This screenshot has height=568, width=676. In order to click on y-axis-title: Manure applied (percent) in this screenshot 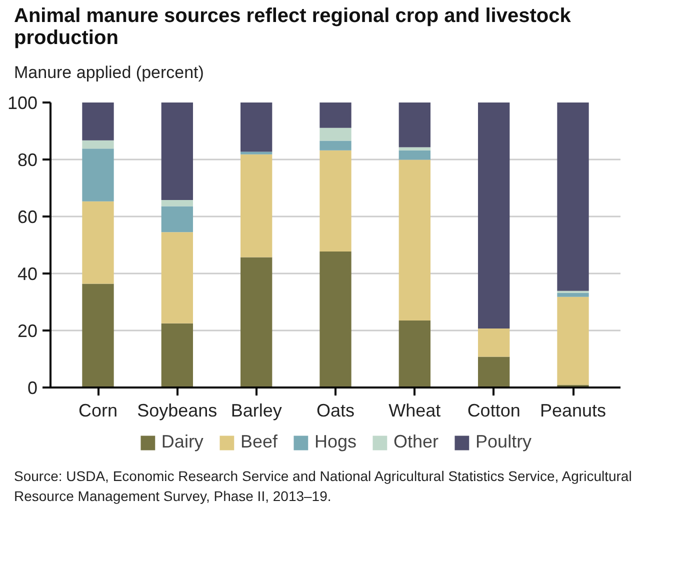, I will do `click(109, 73)`.